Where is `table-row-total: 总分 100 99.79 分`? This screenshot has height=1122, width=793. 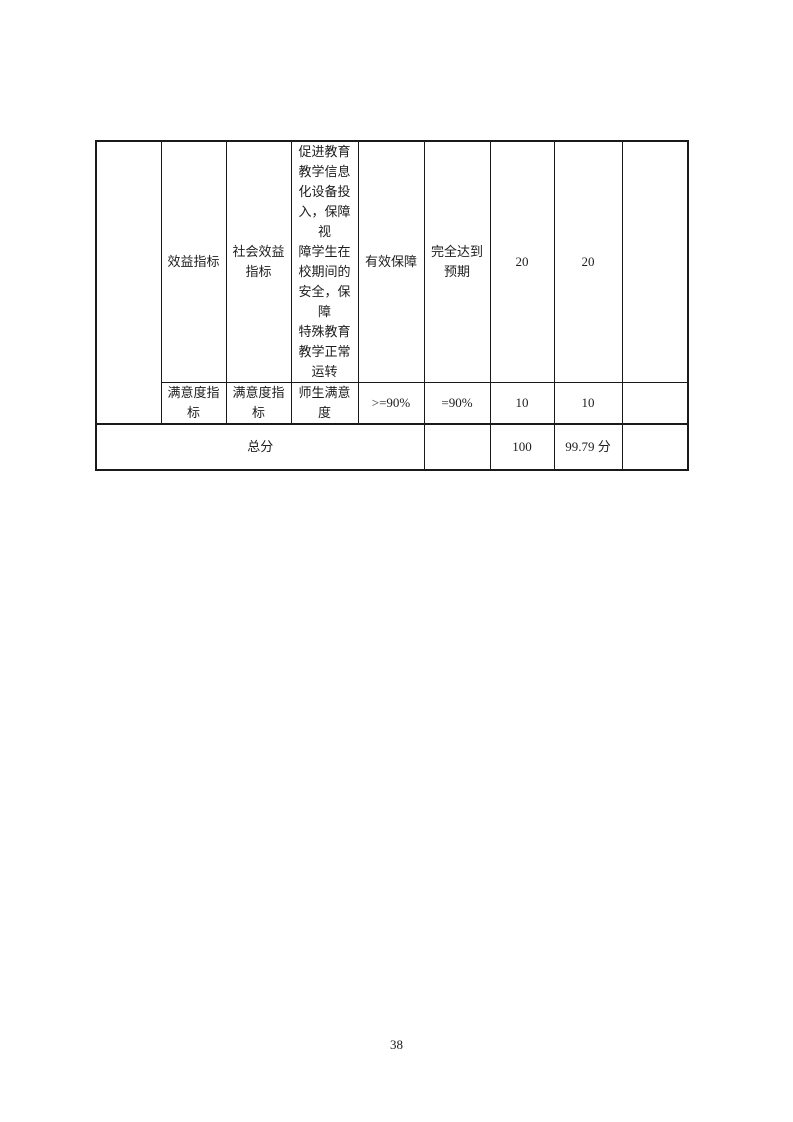
table-row-total: 总分 100 99.79 分 is located at coordinates (392, 447).